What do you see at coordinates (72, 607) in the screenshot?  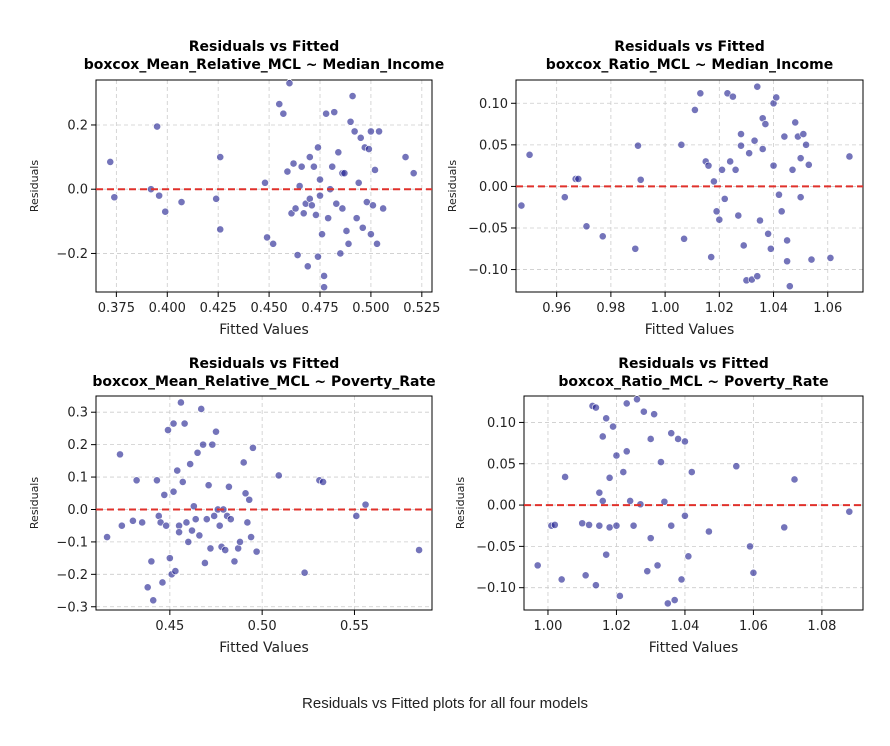 I see `y-tick-label: −0.3` at bounding box center [72, 607].